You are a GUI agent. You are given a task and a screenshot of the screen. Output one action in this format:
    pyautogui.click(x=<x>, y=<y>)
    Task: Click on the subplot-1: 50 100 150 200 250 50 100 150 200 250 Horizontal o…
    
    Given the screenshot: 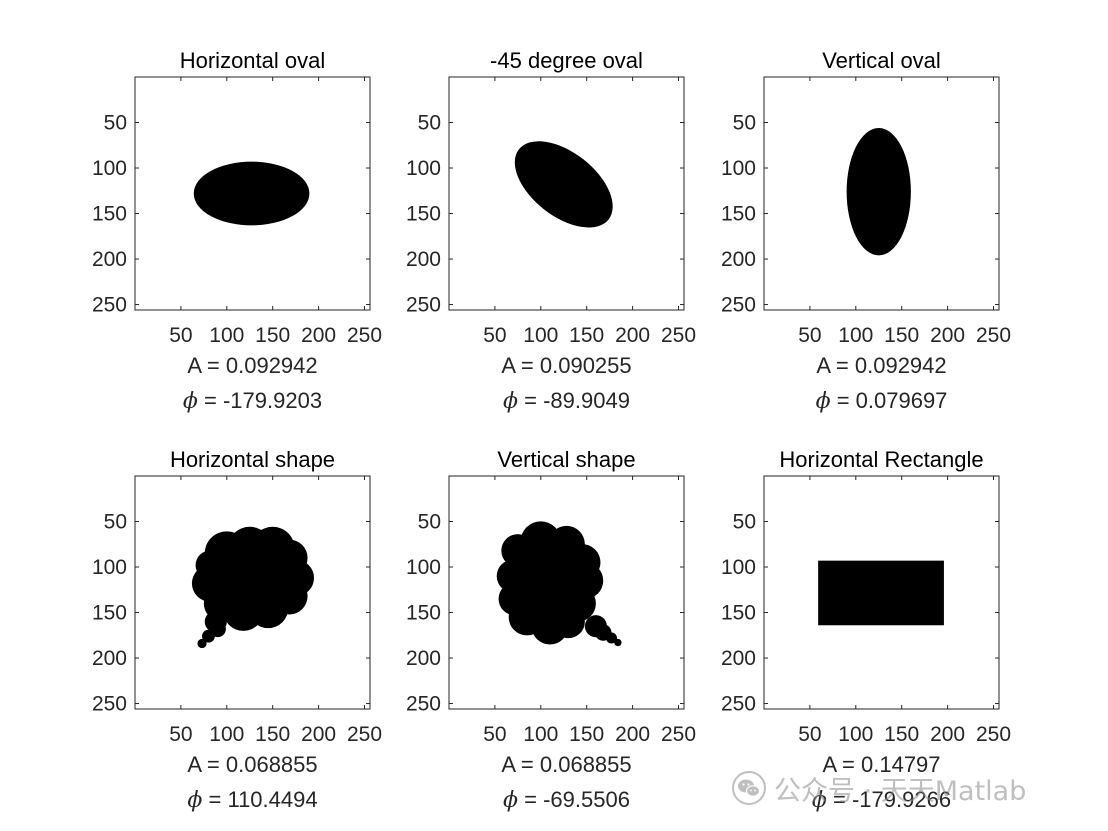 What is the action you would take?
    pyautogui.click(x=237, y=231)
    